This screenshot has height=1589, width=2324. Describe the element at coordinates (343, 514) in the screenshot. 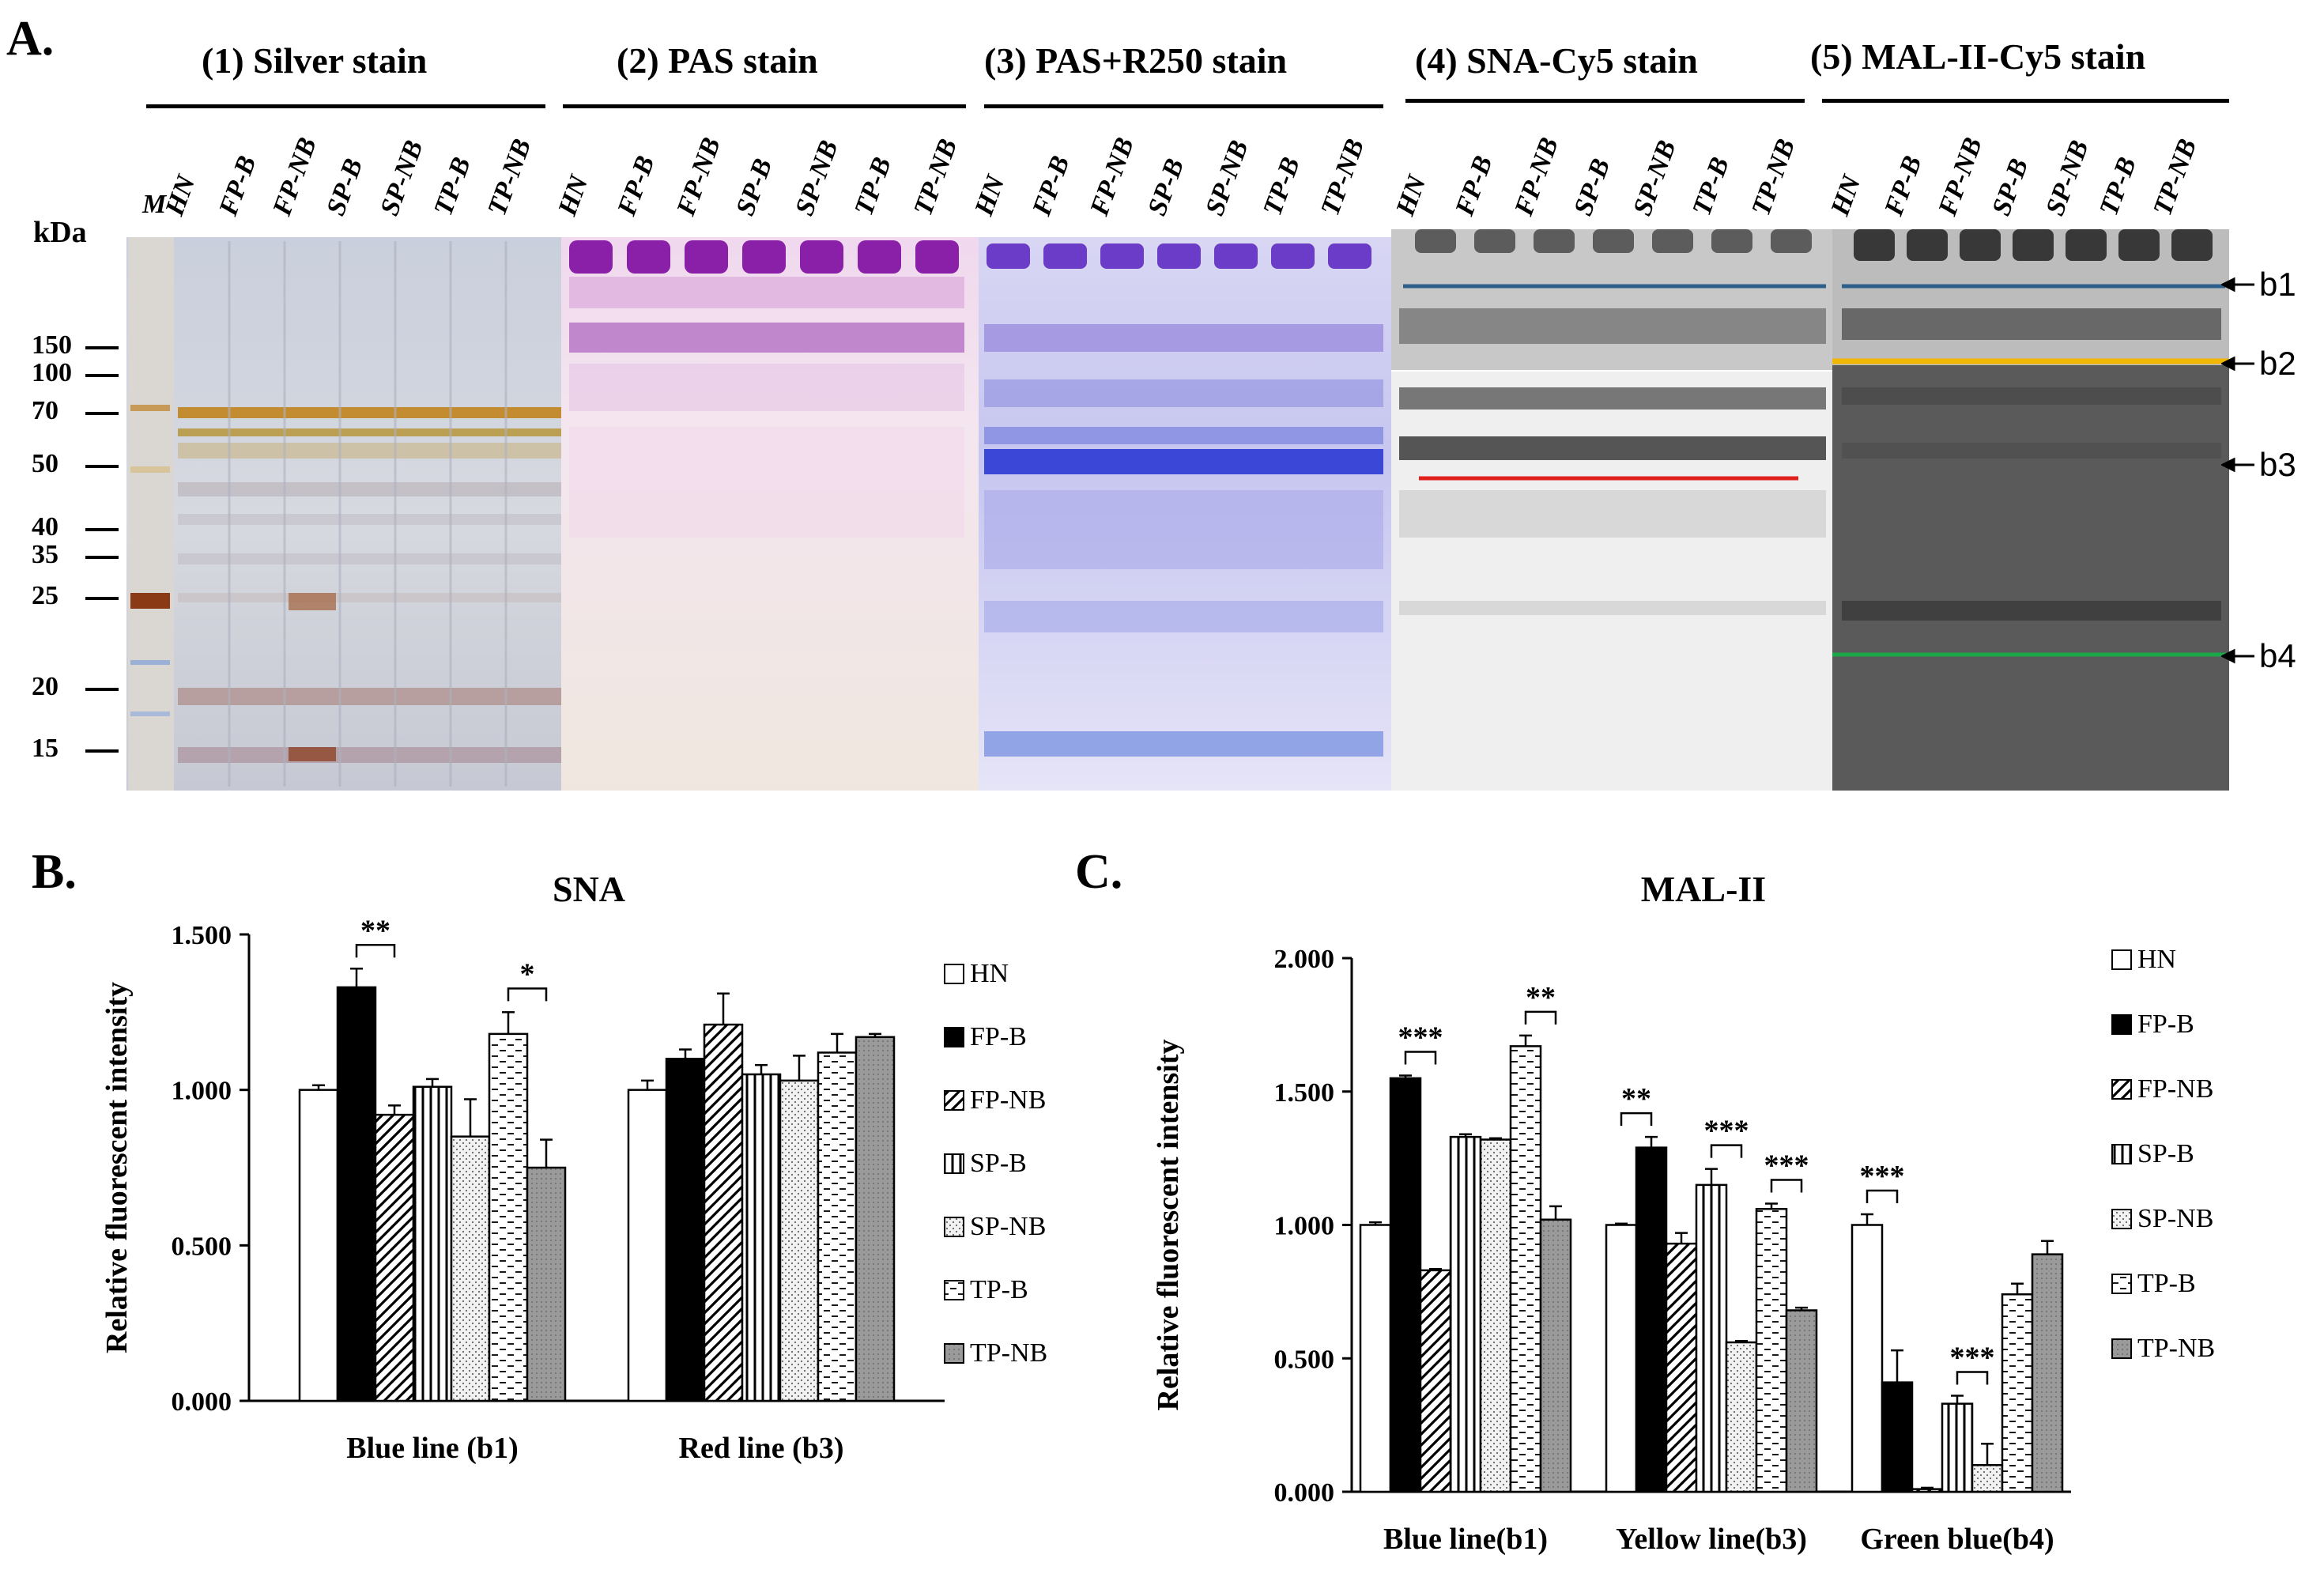

I see `silver-stain-gel` at that location.